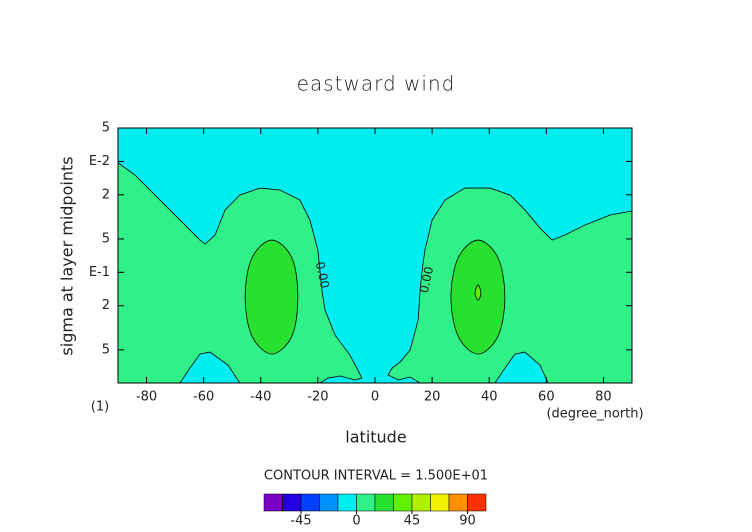 This screenshot has height=532, width=752. Describe the element at coordinates (300, 521) in the screenshot. I see `colorbar-tick-label: -45` at that location.